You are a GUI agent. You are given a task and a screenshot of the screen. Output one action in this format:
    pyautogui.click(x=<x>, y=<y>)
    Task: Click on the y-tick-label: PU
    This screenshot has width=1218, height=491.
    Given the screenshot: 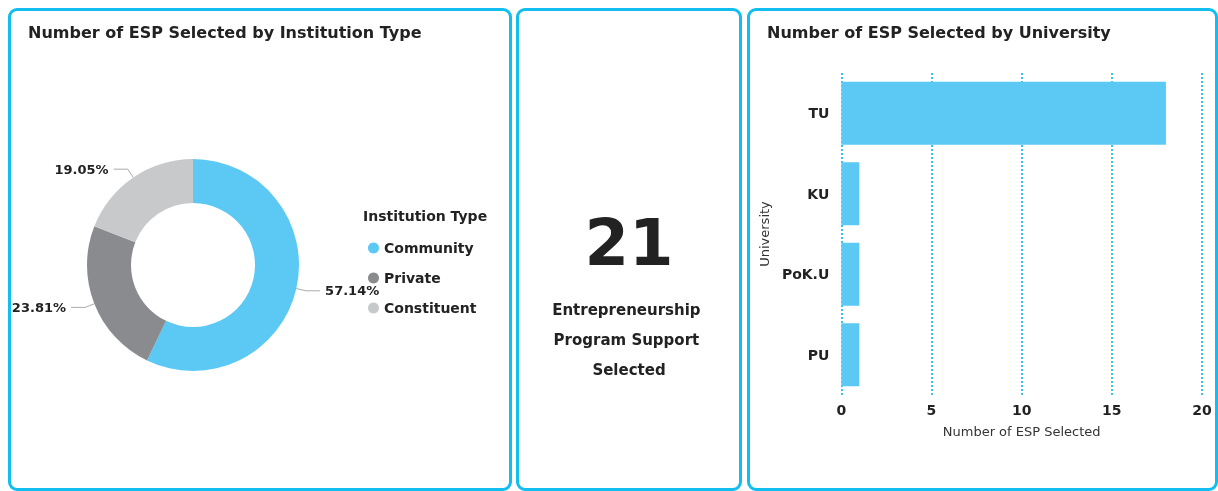 What is the action you would take?
    pyautogui.click(x=818, y=354)
    